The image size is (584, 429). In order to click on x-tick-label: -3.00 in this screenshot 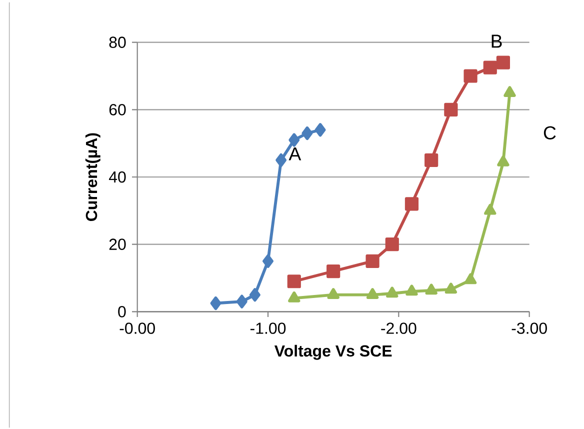, I will do `click(529, 328)`.